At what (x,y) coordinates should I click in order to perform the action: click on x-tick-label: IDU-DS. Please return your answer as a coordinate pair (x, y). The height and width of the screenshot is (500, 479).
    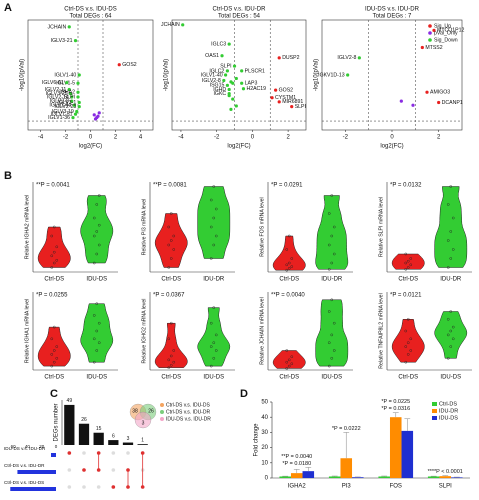
    Looking at the image, I should click on (450, 378).